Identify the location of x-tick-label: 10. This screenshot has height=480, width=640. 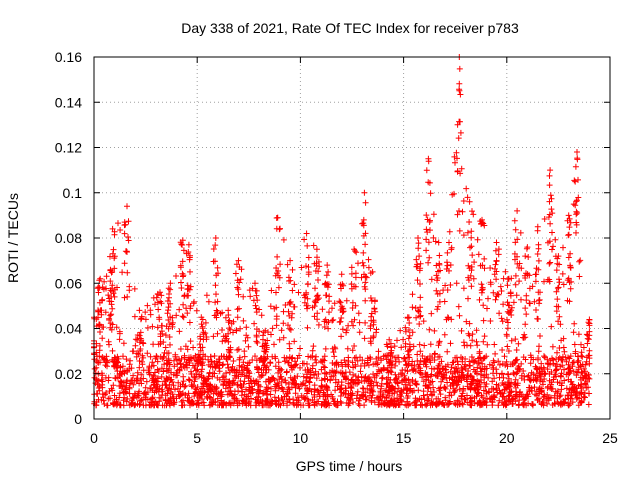
(301, 438).